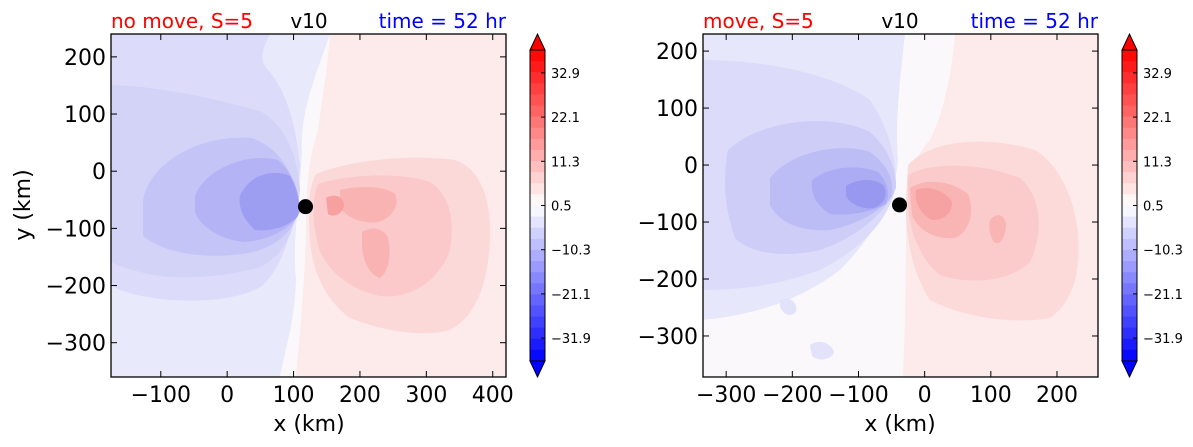 The height and width of the screenshot is (447, 1193). I want to click on colorbar-tick-label: 32.9, so click(565, 74).